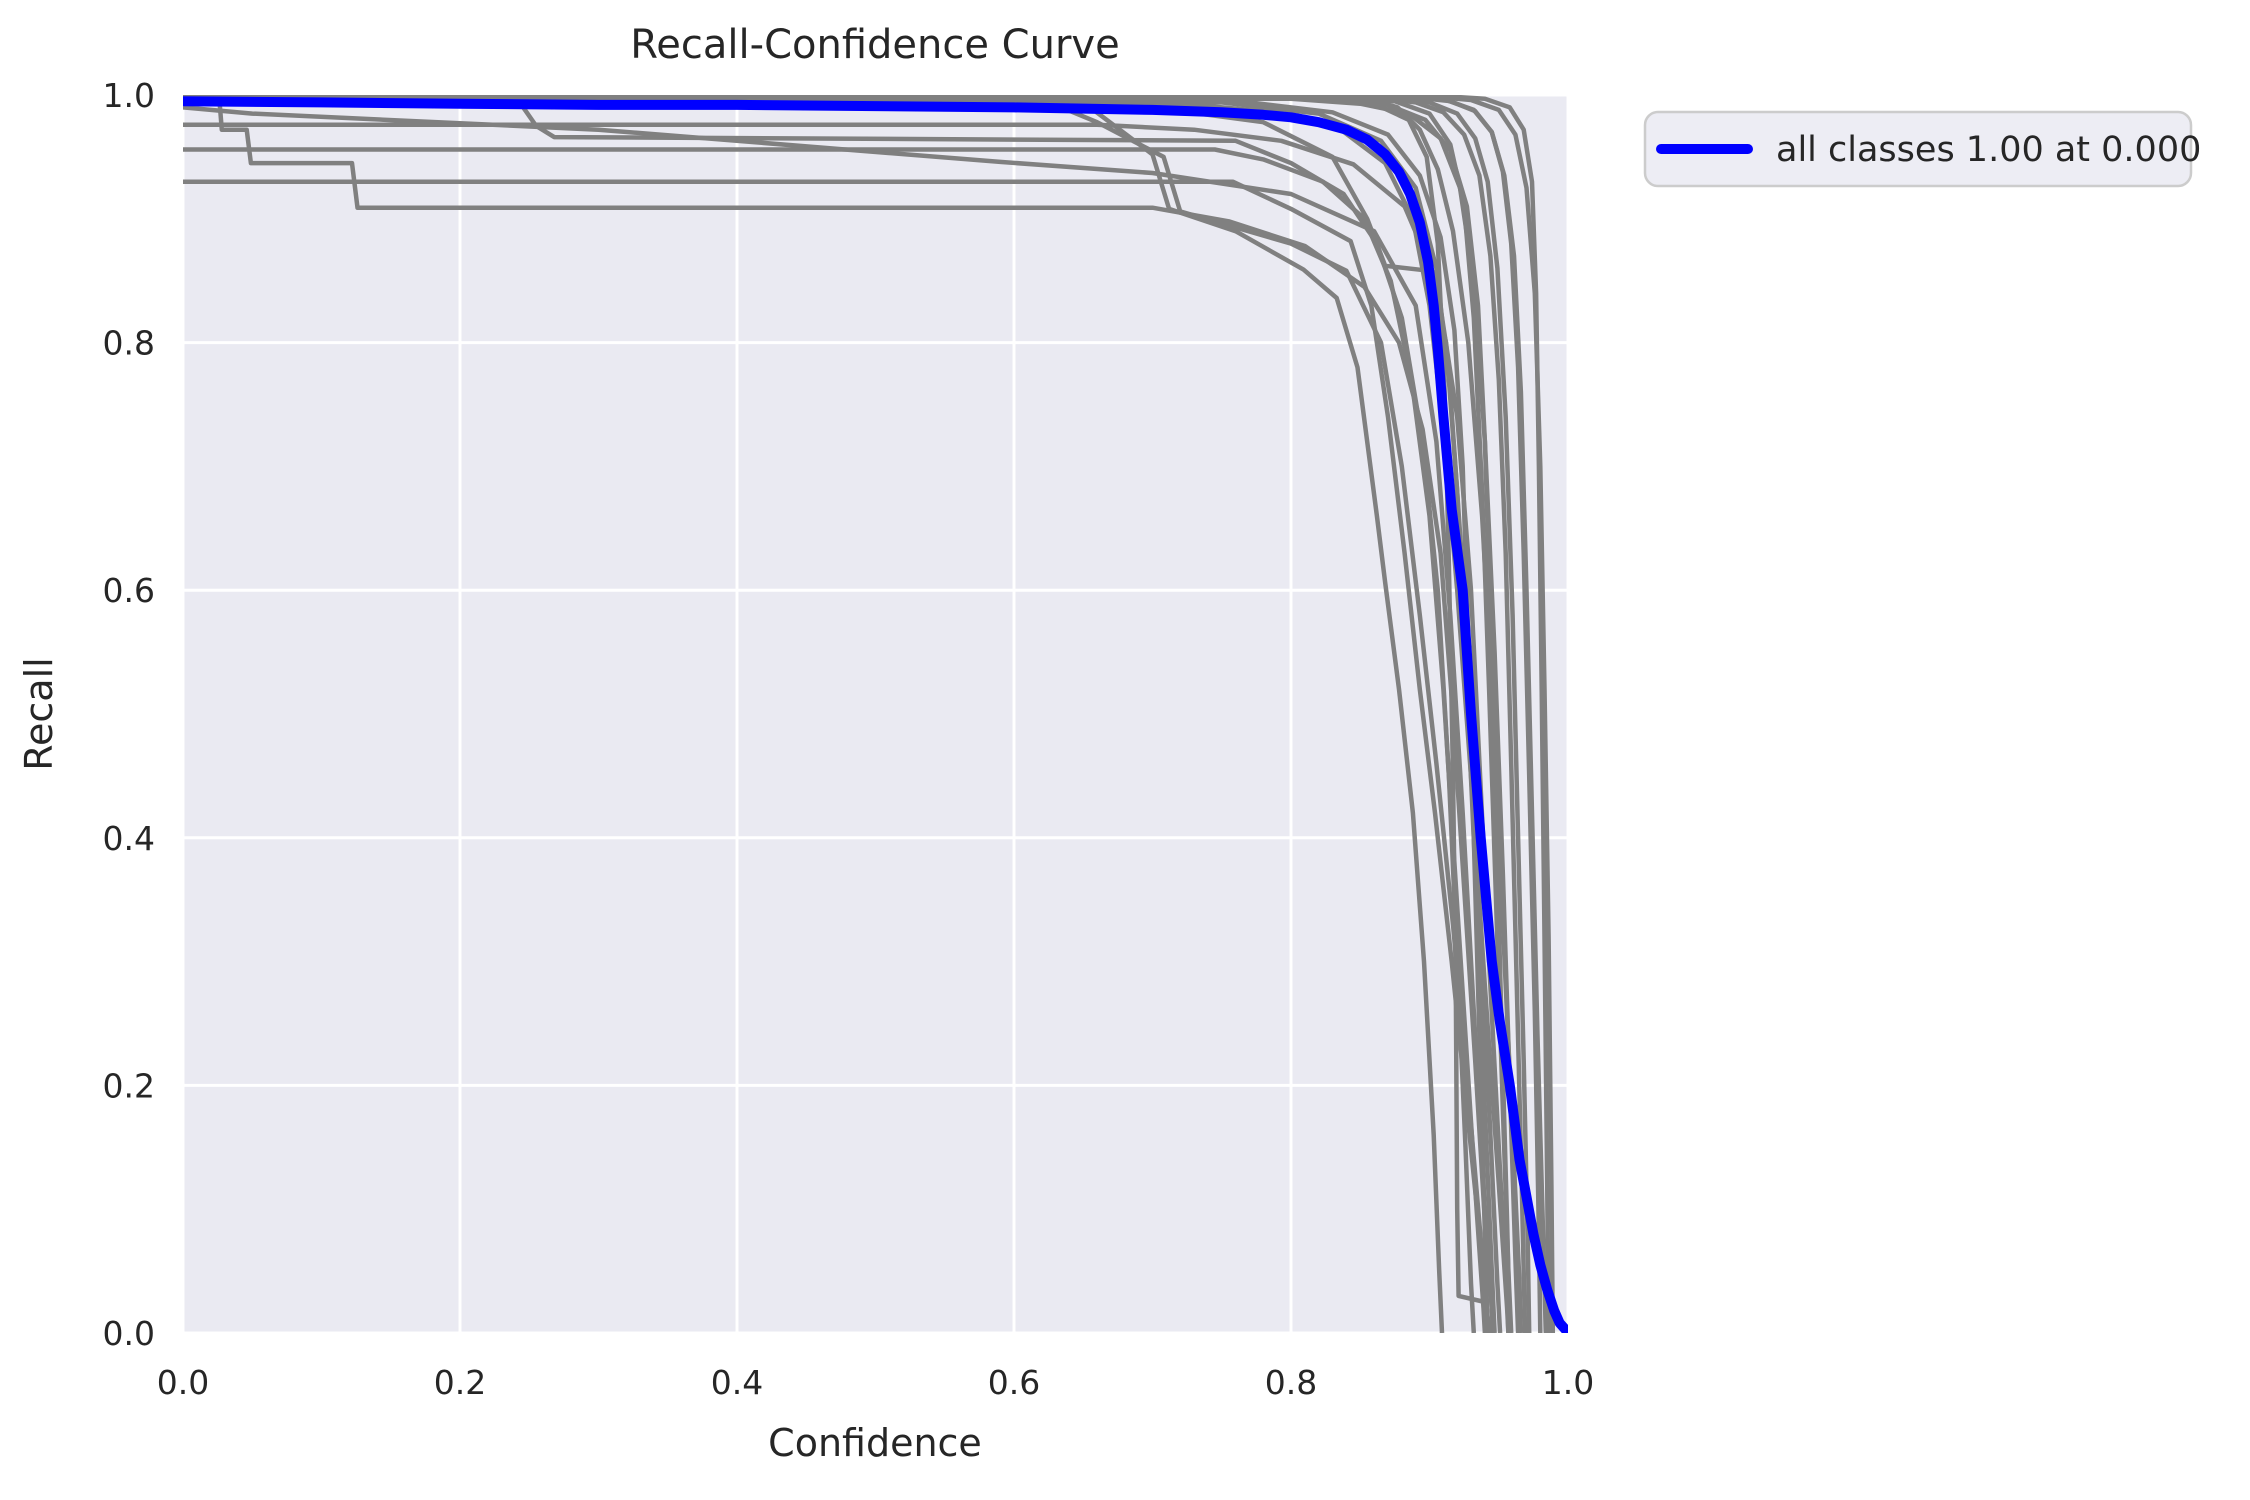 This screenshot has height=1500, width=2250. What do you see at coordinates (1568, 1382) in the screenshot?
I see `x-tick-label: 1.0` at bounding box center [1568, 1382].